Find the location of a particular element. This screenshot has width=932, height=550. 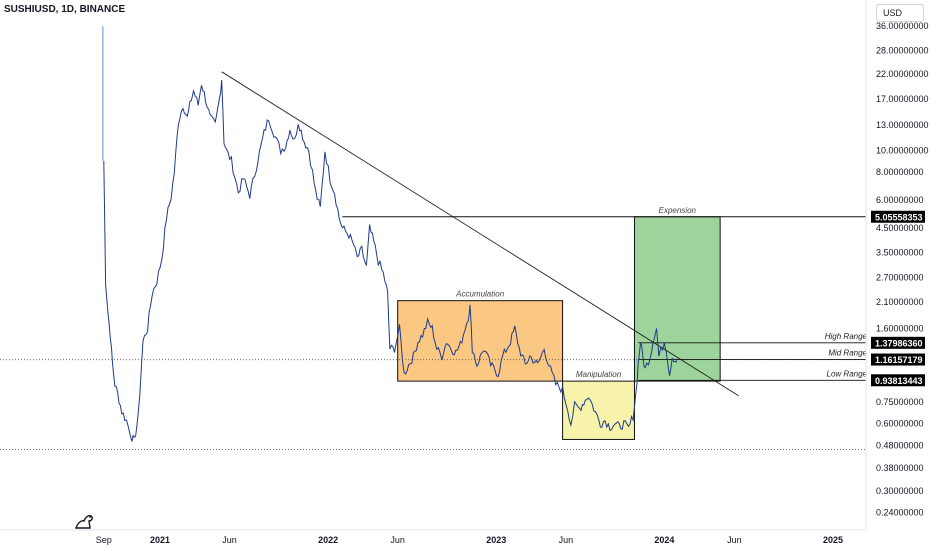

y-axis-tick-label: 0.30000000 is located at coordinates (900, 491).